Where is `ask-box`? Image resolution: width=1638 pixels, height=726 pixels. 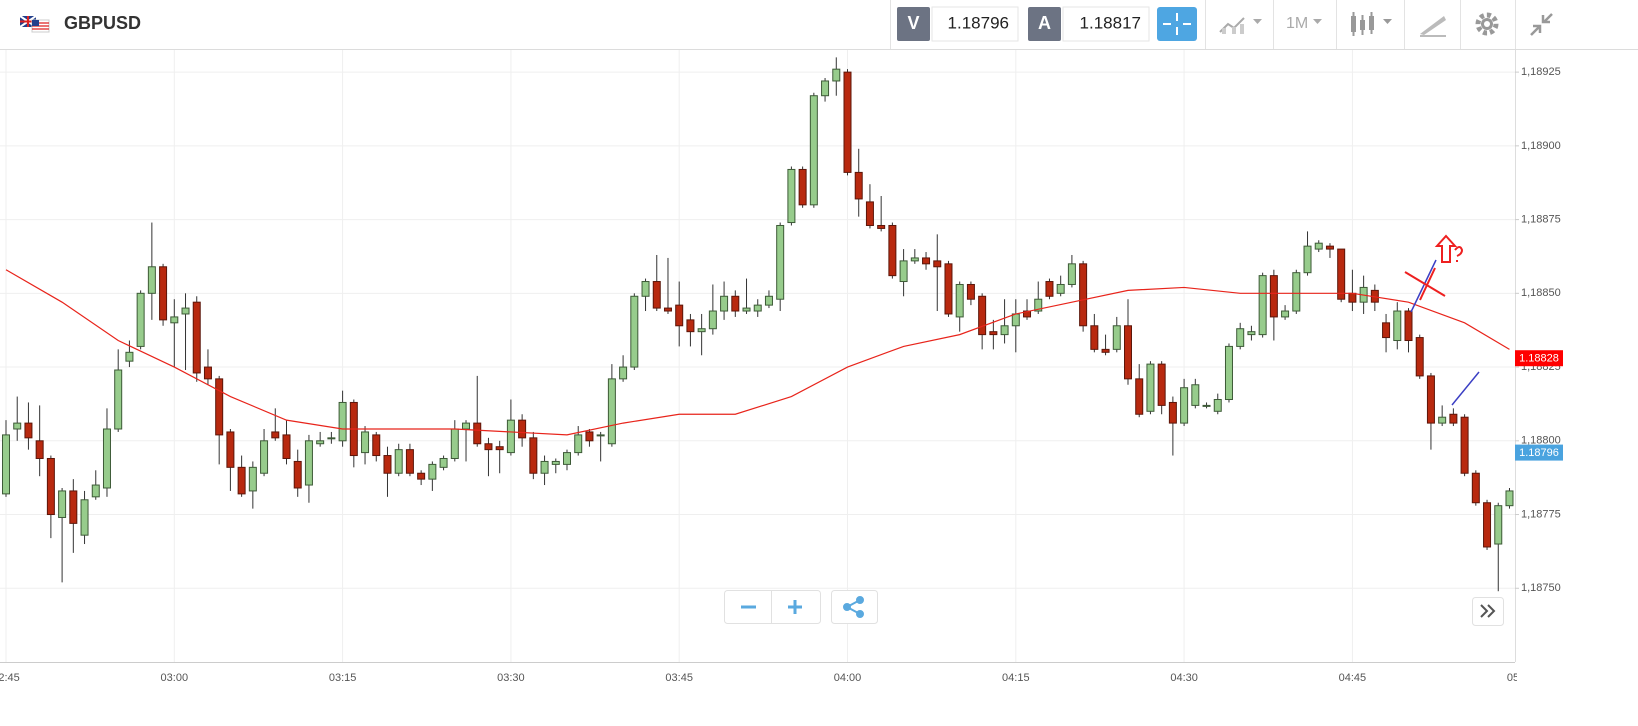
ask-box is located at coordinates (1106, 24).